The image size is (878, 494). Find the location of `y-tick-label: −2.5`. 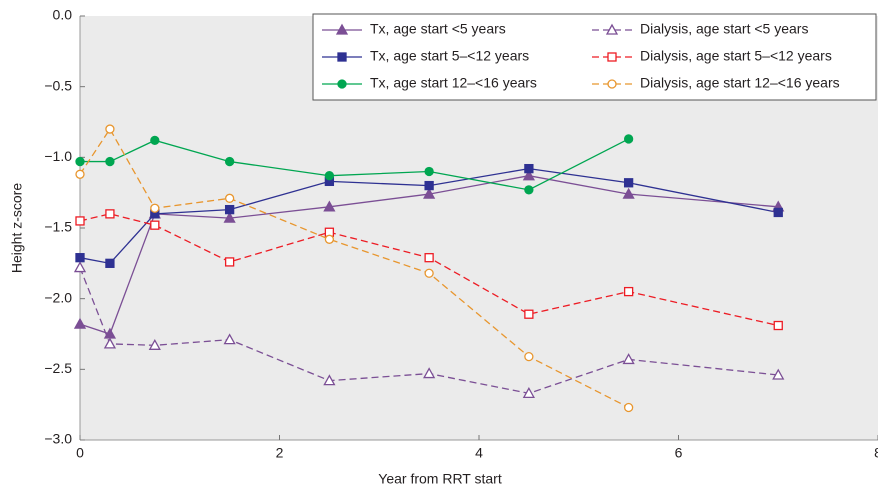

y-tick-label: −2.5 is located at coordinates (58, 368).